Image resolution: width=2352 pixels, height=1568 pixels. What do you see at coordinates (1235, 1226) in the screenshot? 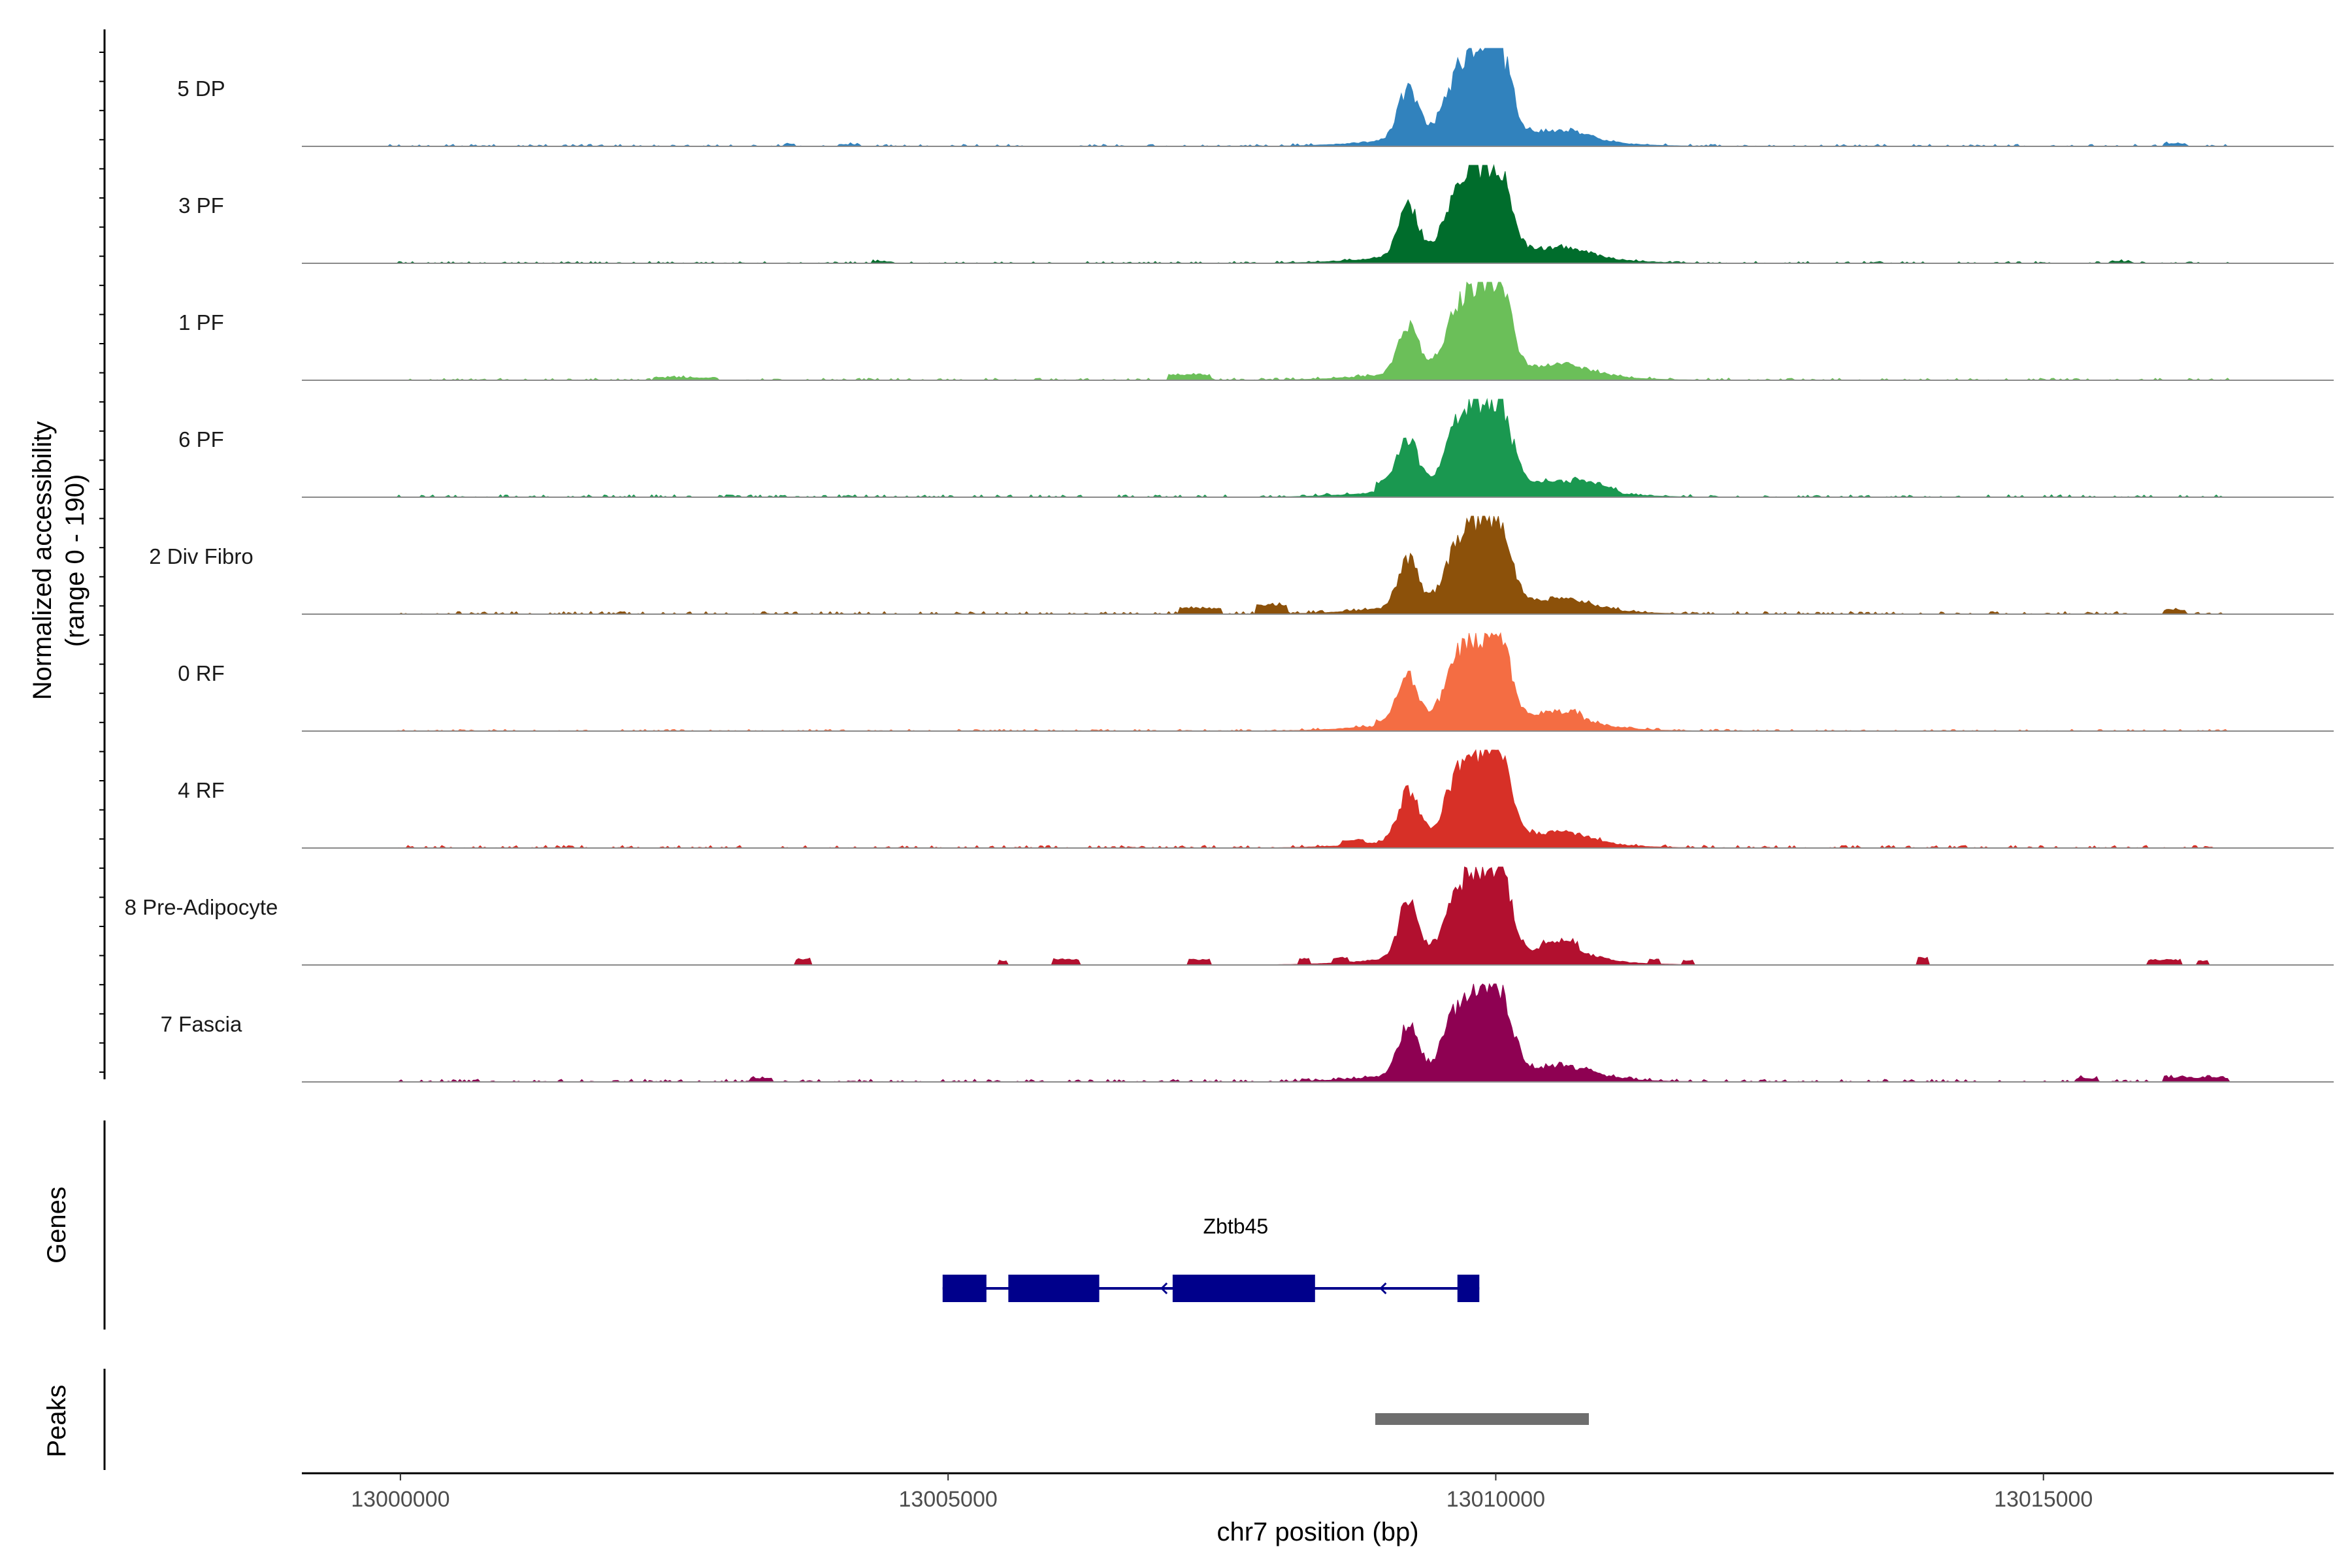
I see `gene-label: Zbtb45` at bounding box center [1235, 1226].